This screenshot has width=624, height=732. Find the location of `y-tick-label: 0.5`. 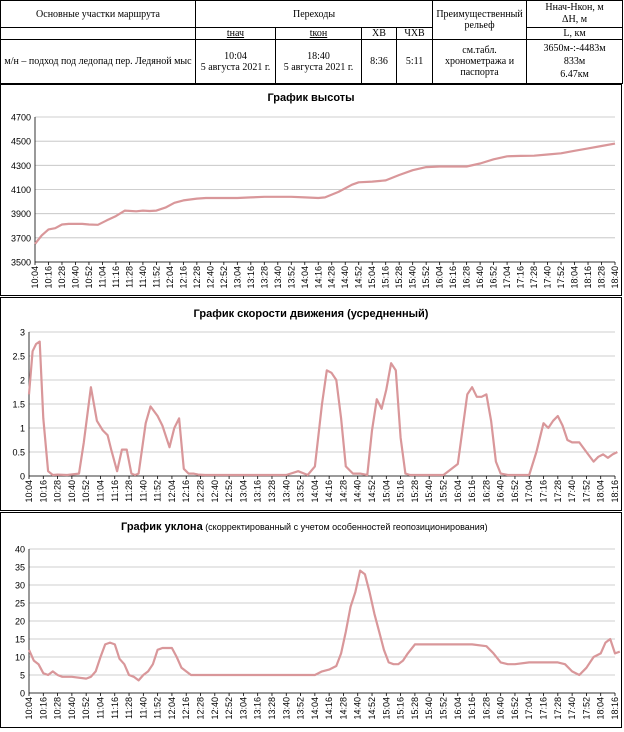

y-tick-label: 0.5 is located at coordinates (18, 453).